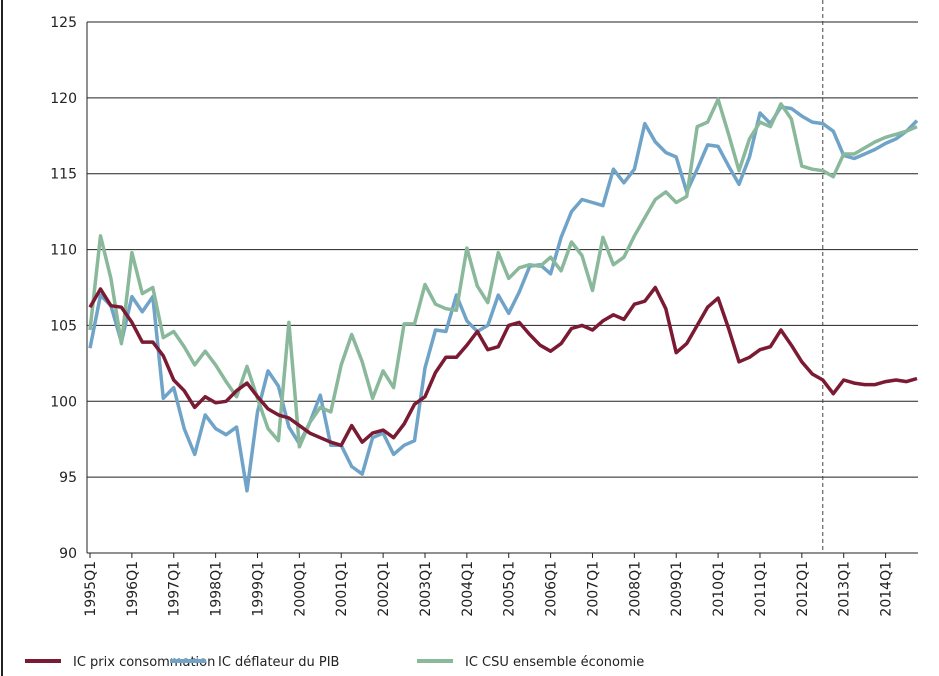 The image size is (939, 676). I want to click on y-tick-label: 120, so click(63, 99).